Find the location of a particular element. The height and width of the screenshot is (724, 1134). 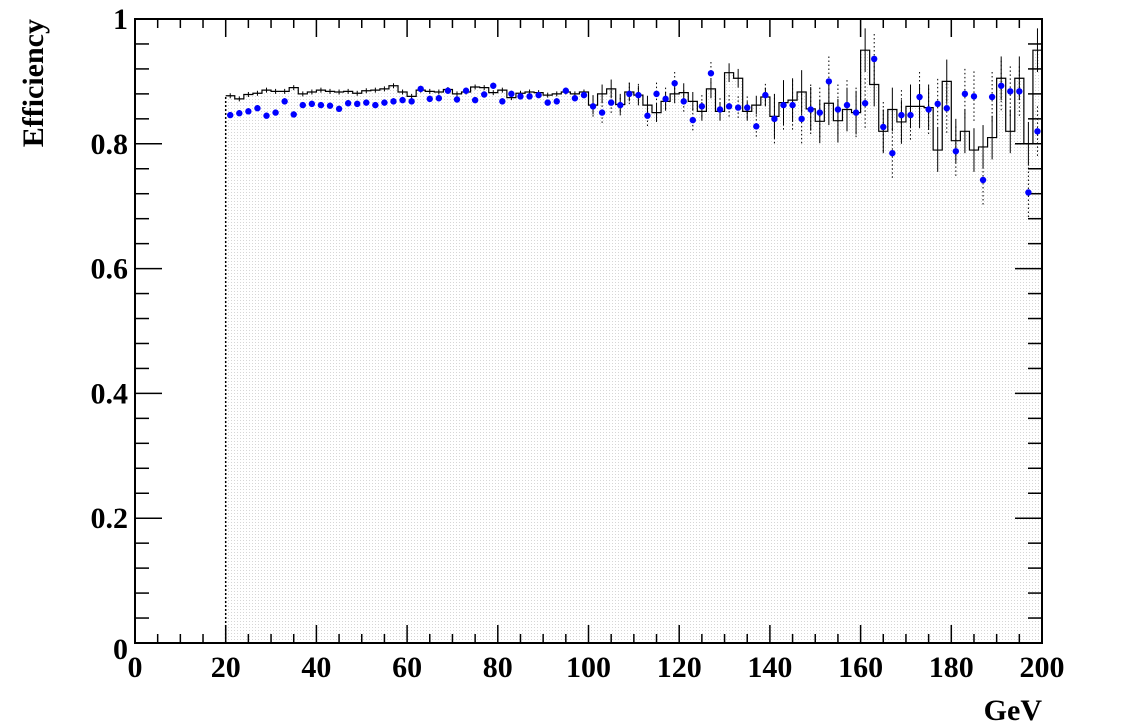

x-tick-label: 0 is located at coordinates (135, 667).